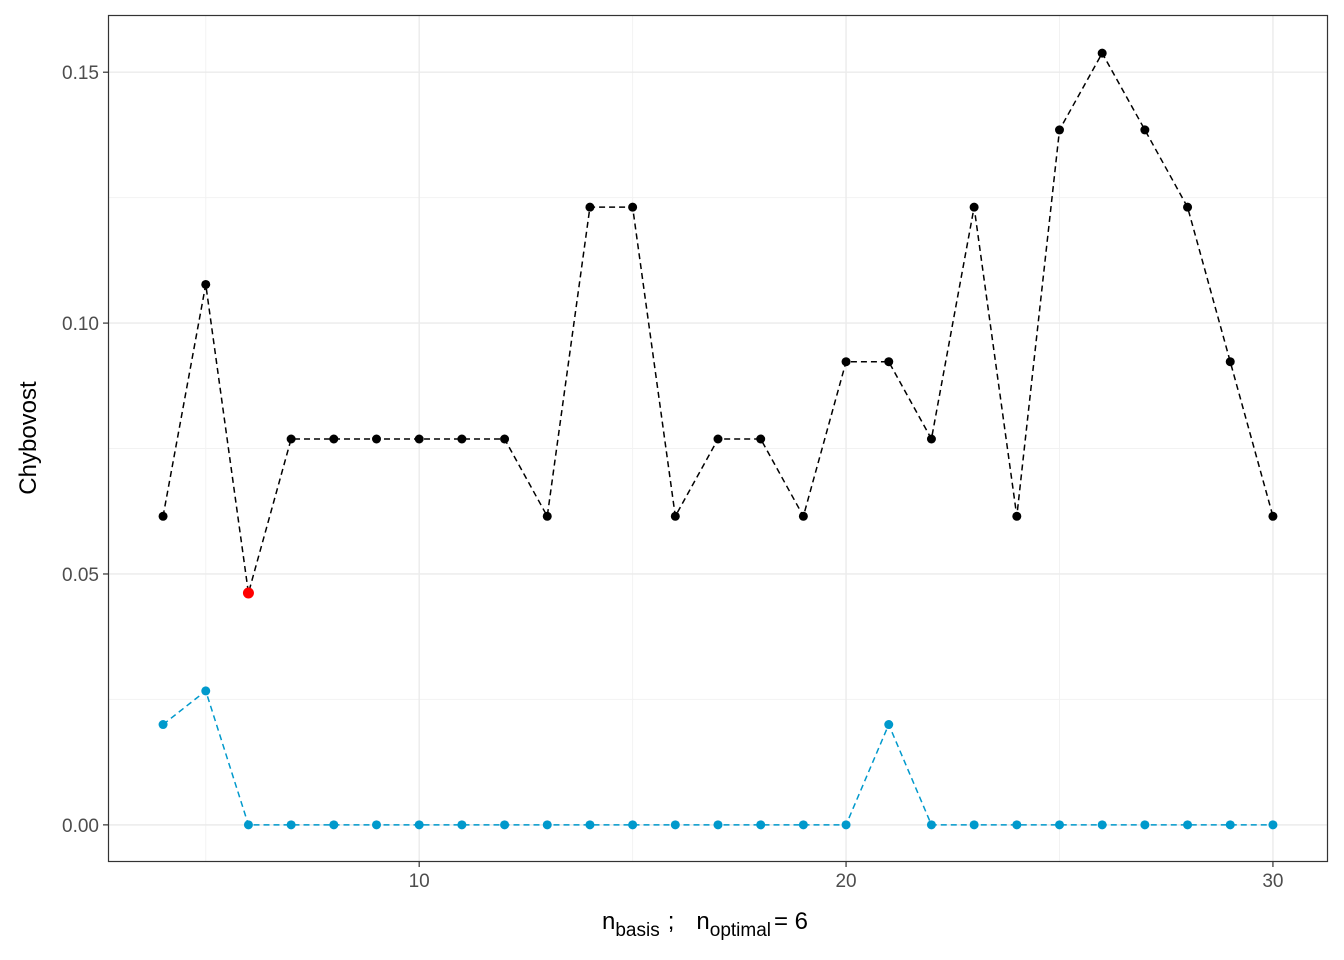 The height and width of the screenshot is (960, 1344). Describe the element at coordinates (845, 881) in the screenshot. I see `x-tick-label: 20` at that location.